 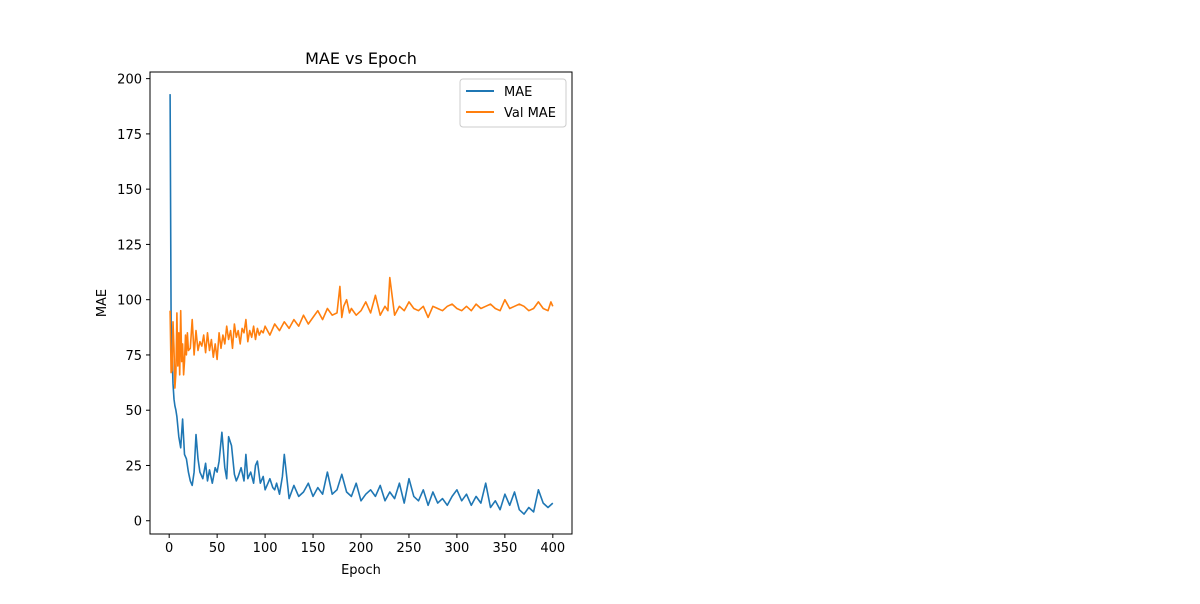 What do you see at coordinates (102, 303) in the screenshot?
I see `y-axis-label: MAE` at bounding box center [102, 303].